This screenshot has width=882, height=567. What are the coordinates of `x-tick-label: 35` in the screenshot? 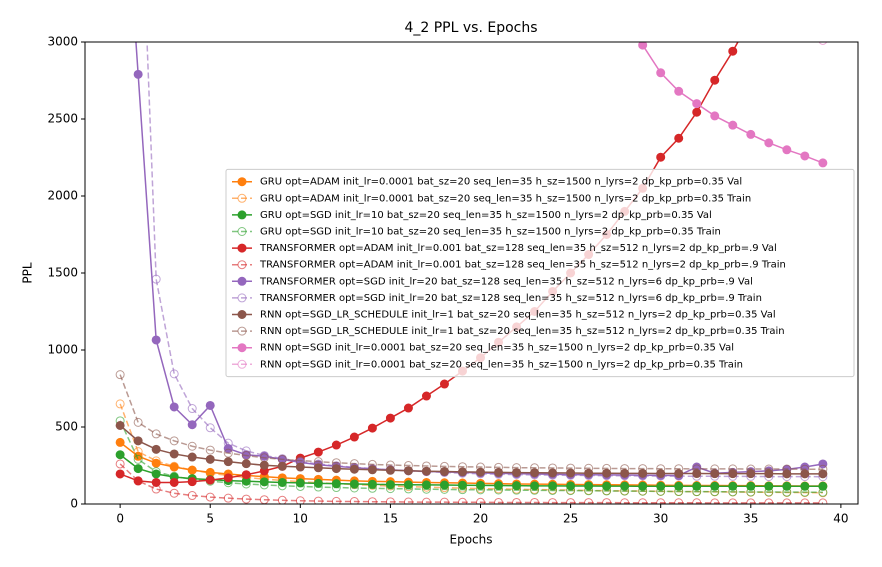 It's located at (750, 519).